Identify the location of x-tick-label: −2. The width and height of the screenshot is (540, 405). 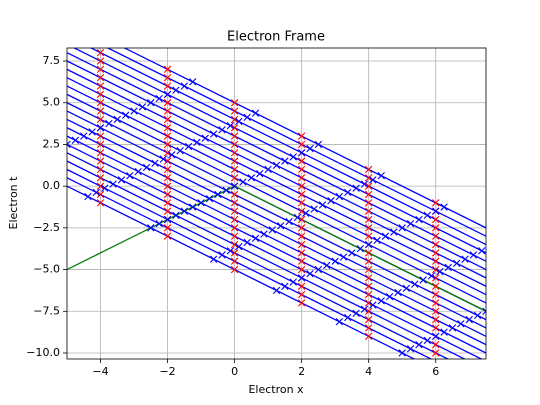
(167, 371).